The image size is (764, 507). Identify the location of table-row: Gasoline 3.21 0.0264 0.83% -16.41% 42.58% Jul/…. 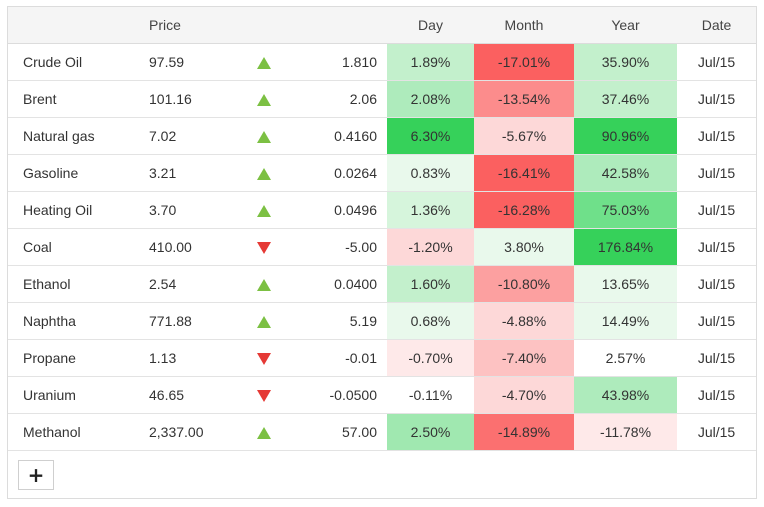
(382, 173).